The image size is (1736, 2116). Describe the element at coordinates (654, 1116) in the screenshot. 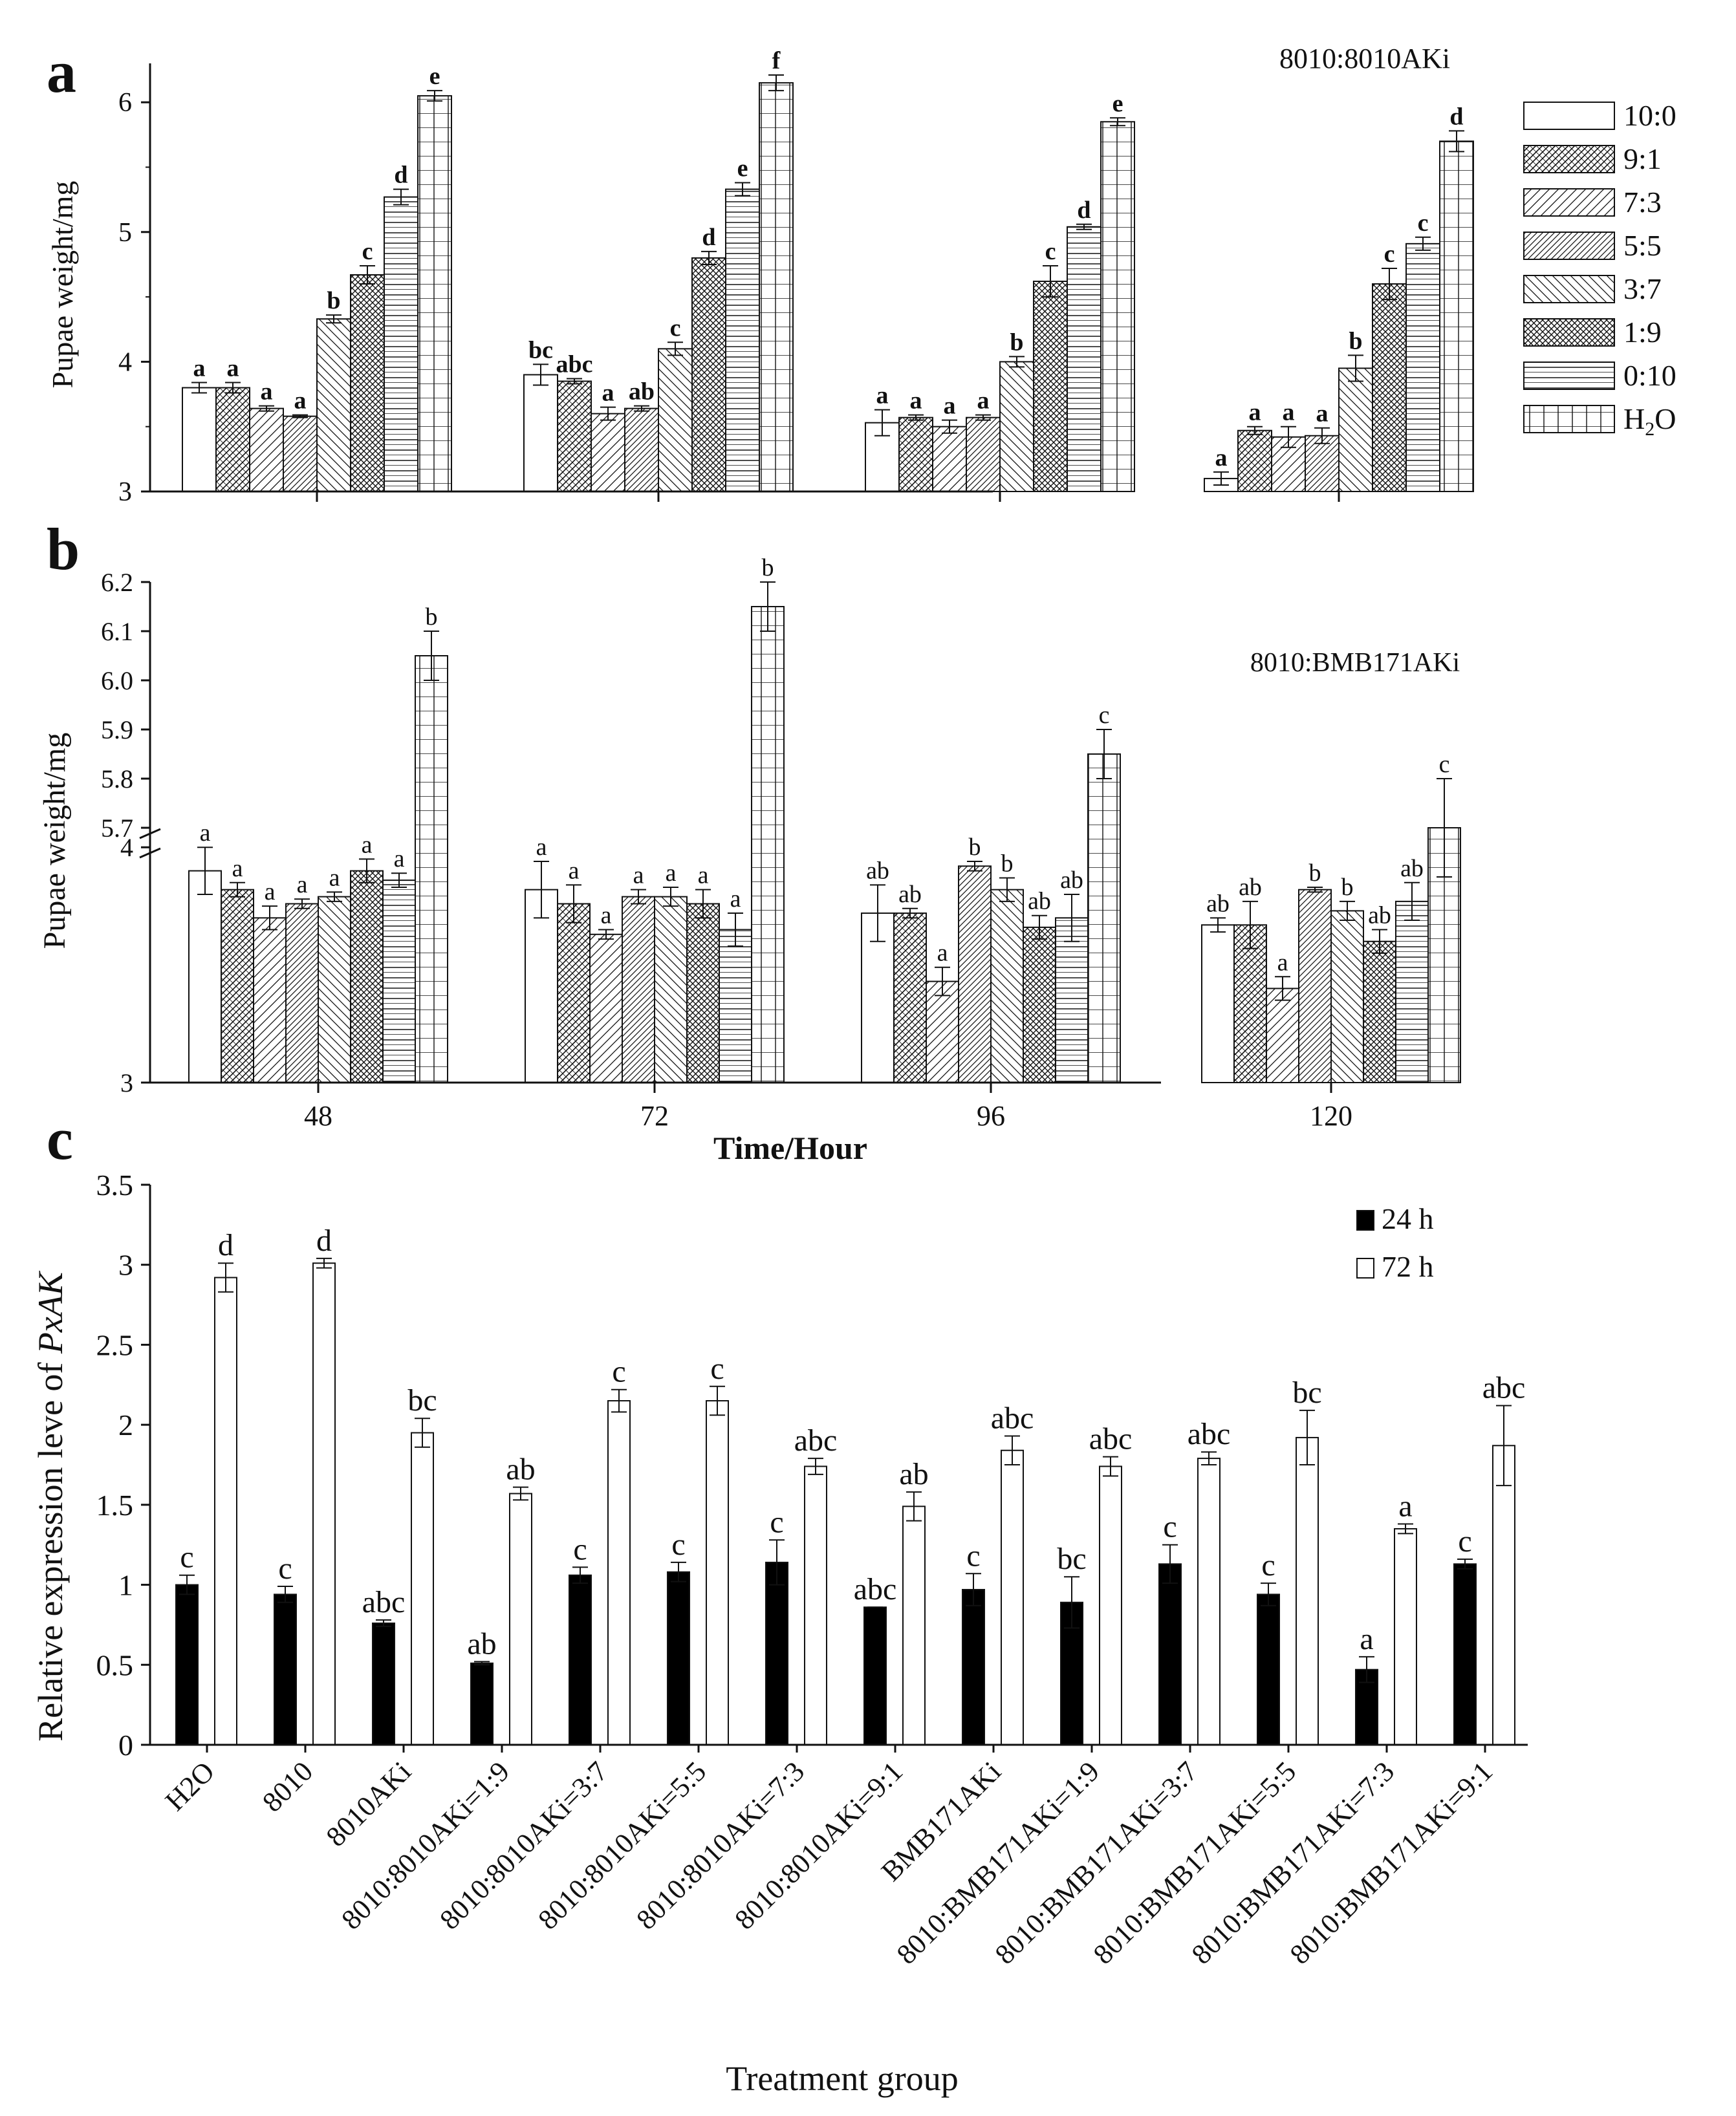

I see `x-tick-label-b: 72` at that location.